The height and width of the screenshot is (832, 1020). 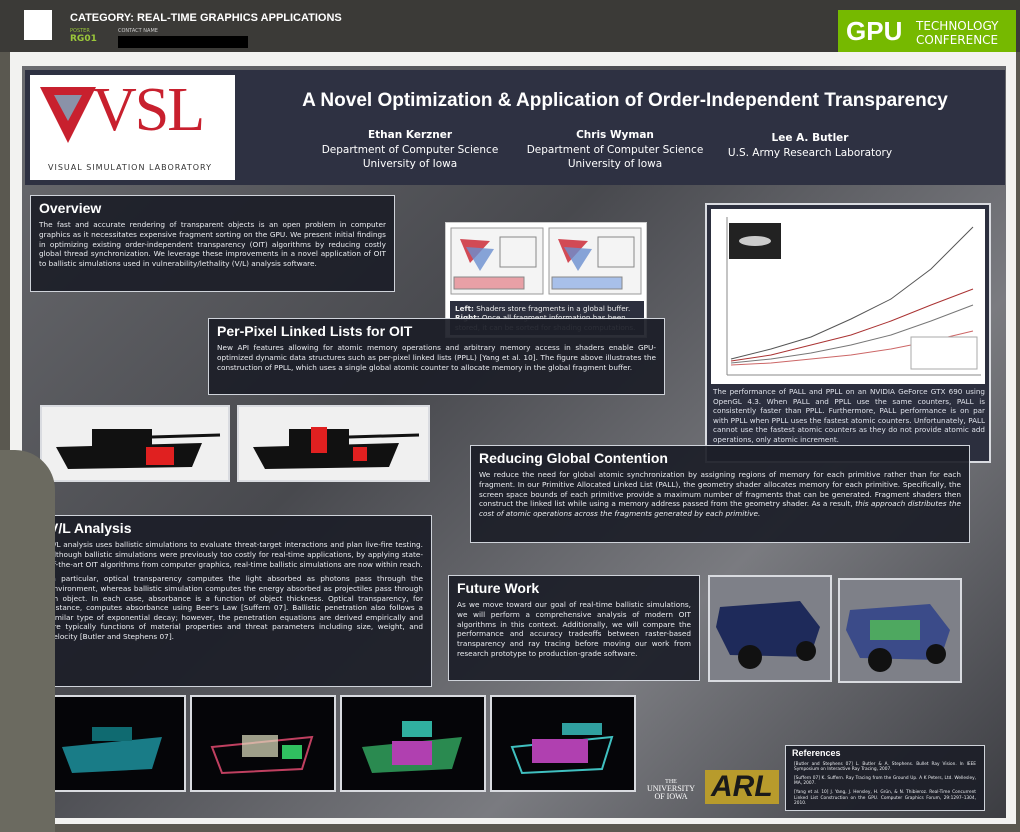 I want to click on redaction, so click(x=183, y=42).